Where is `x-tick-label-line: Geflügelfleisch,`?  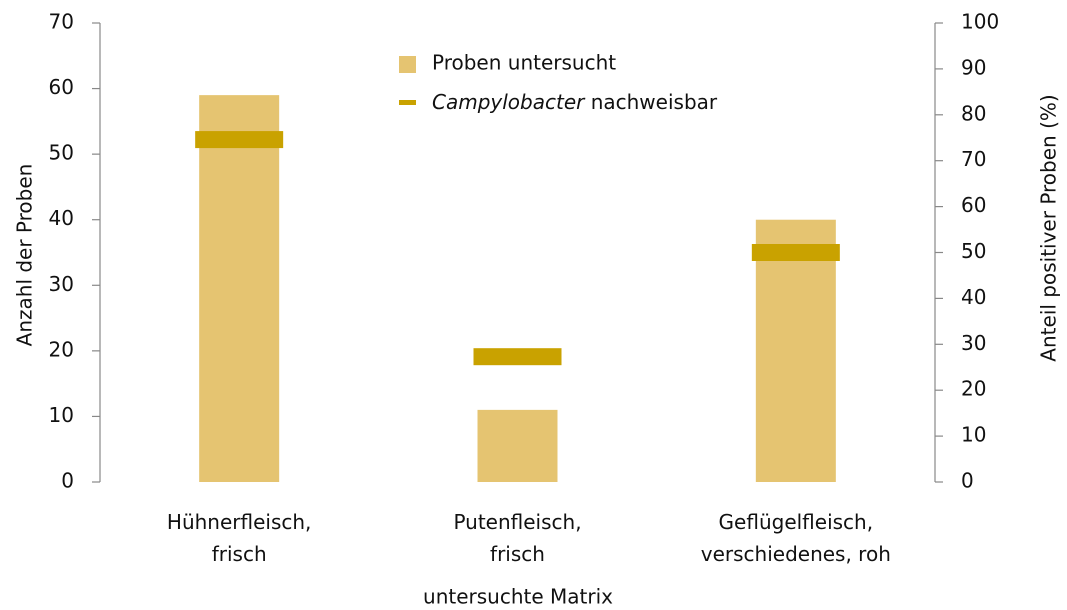 x-tick-label-line: Geflügelfleisch, is located at coordinates (796, 522).